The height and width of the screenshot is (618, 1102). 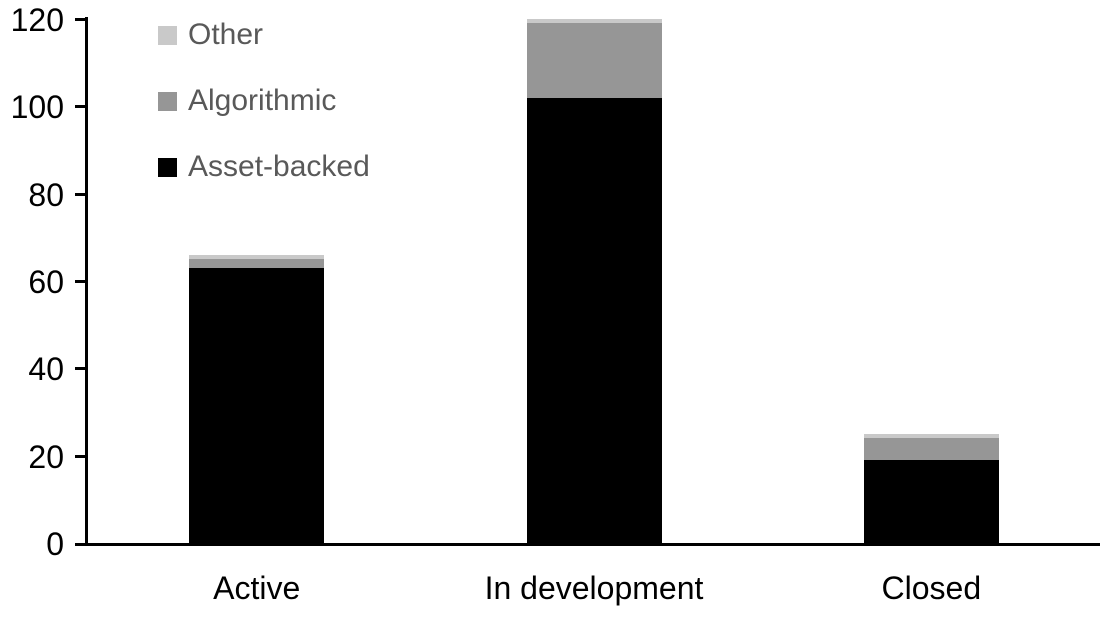 What do you see at coordinates (257, 257) in the screenshot?
I see `bar-segment-active-other` at bounding box center [257, 257].